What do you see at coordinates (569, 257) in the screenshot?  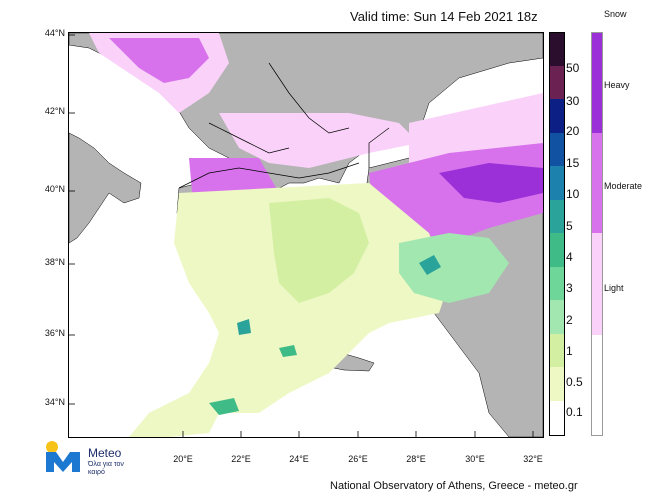 I see `rain-scale-label: 4` at bounding box center [569, 257].